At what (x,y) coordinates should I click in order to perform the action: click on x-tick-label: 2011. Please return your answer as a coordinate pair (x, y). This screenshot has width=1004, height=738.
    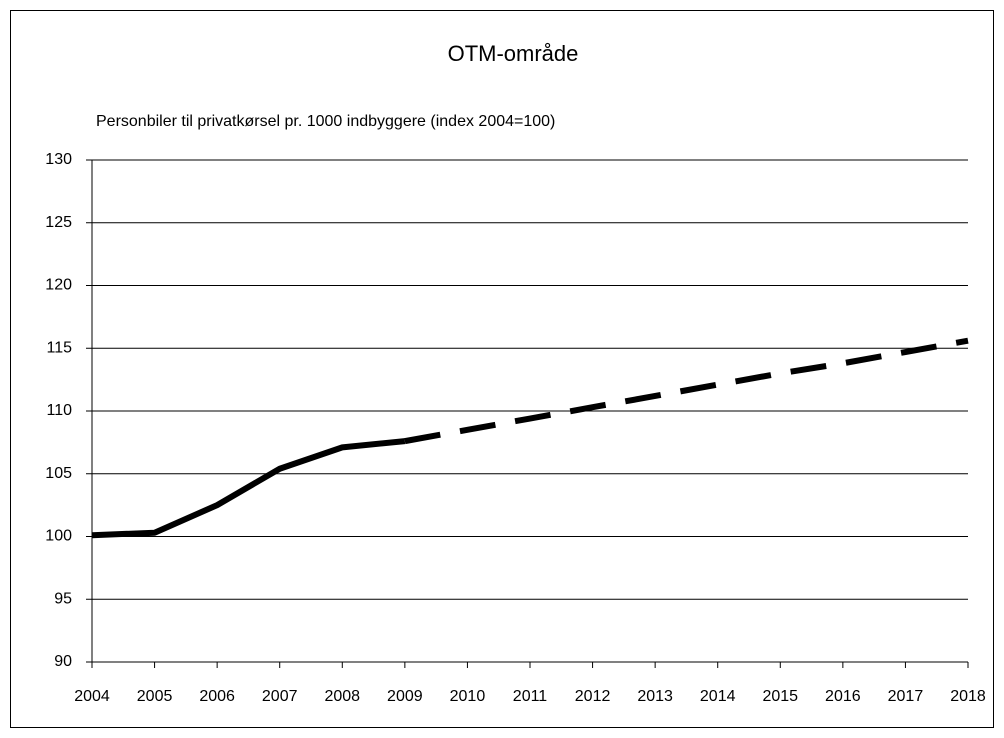
    Looking at the image, I should click on (530, 696).